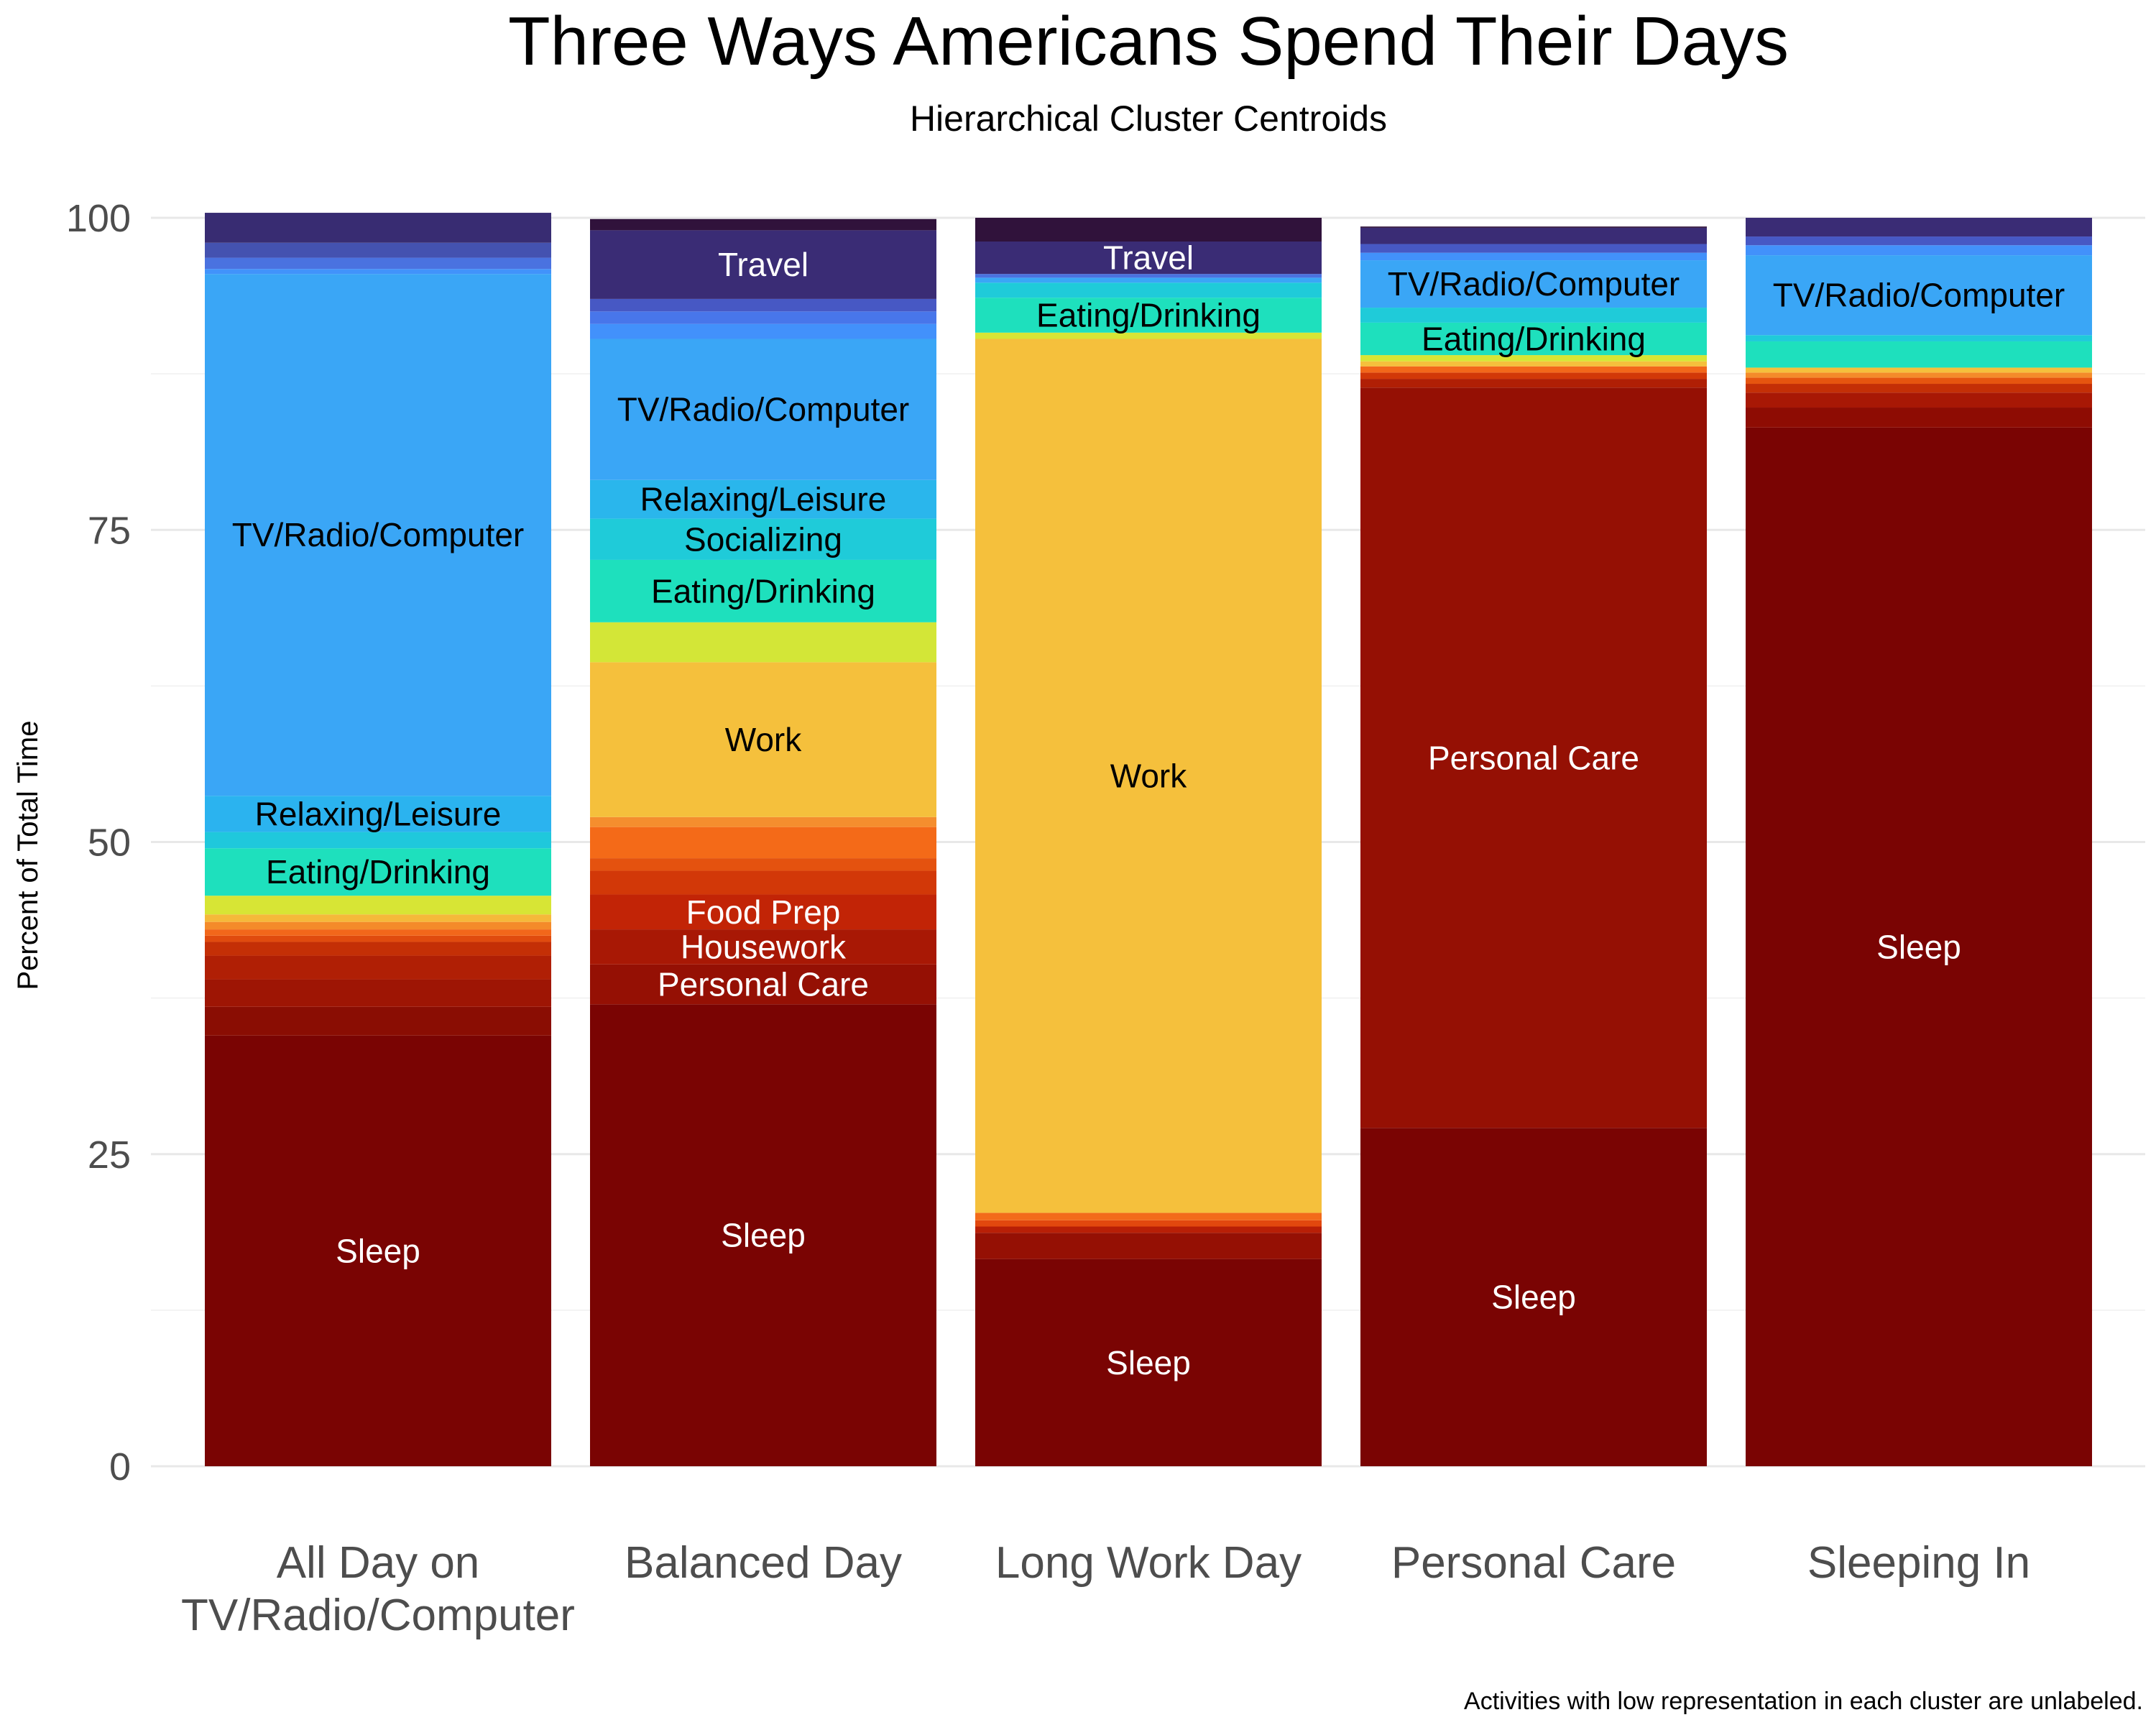  What do you see at coordinates (379, 1563) in the screenshot?
I see `x-tick-label: All Day on` at bounding box center [379, 1563].